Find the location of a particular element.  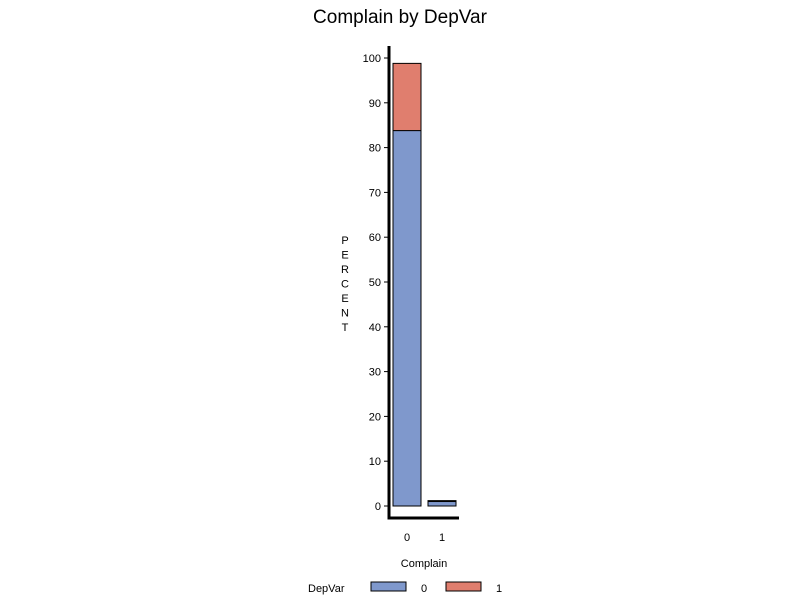

legend: DepVar 0 1 is located at coordinates (405, 588).